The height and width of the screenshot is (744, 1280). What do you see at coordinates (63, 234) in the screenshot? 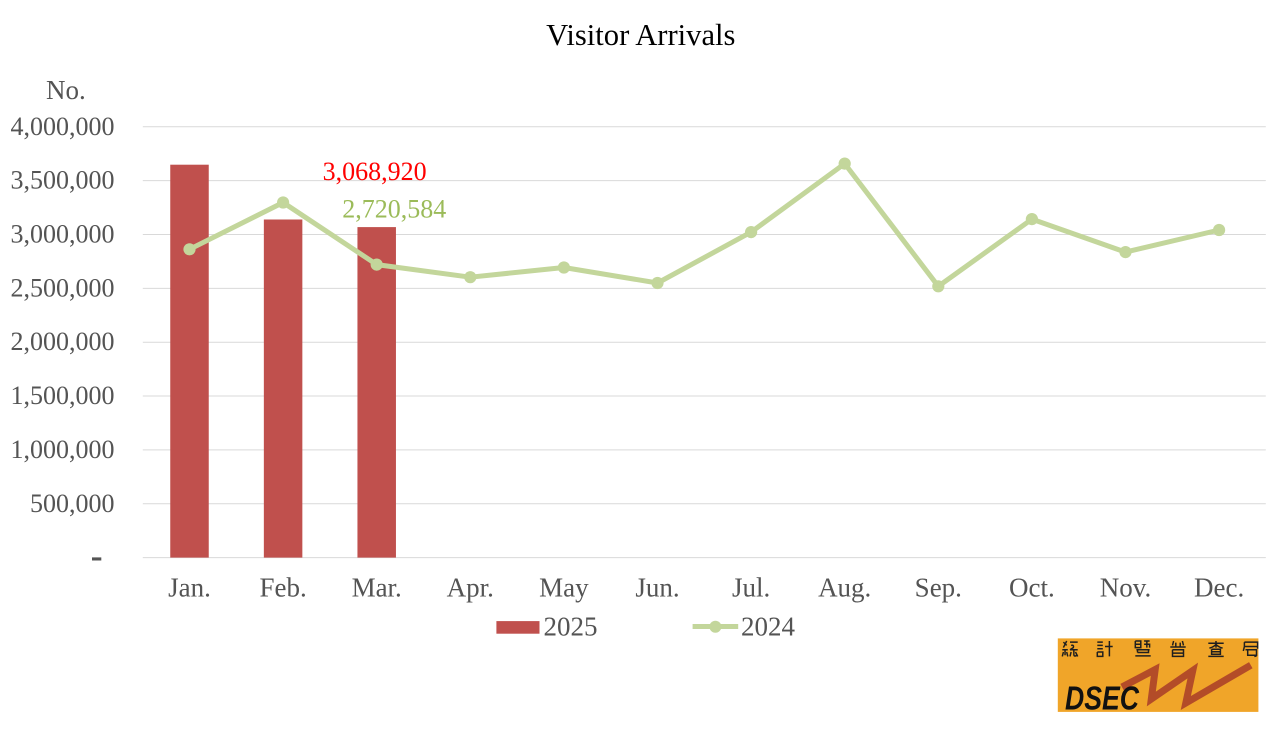
I see `svg-text: 3,000,000` at bounding box center [63, 234].